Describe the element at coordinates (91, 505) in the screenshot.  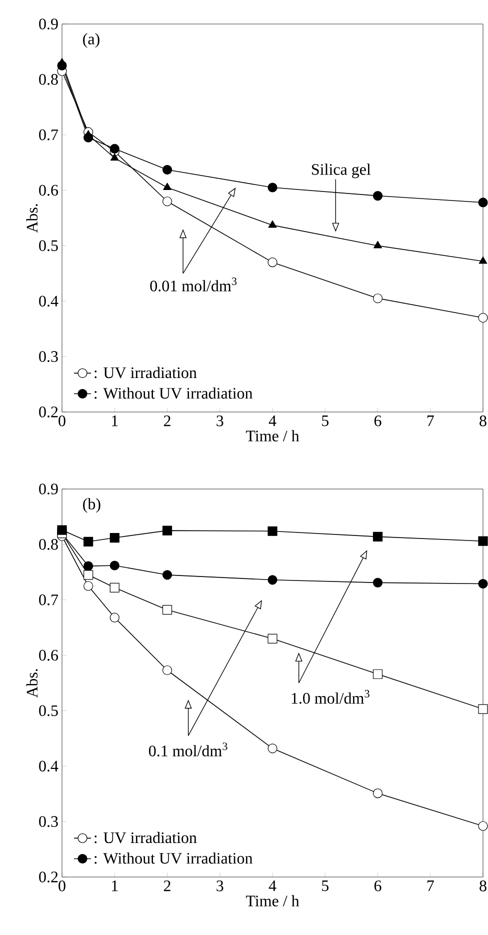
I see `text: (b)` at that location.